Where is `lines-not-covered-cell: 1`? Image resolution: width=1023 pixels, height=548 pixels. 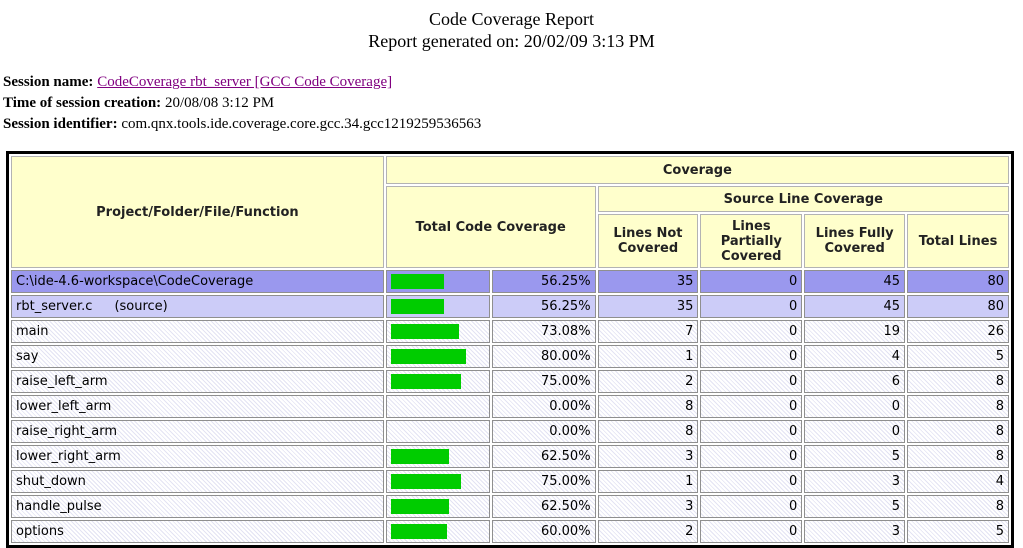 lines-not-covered-cell: 1 is located at coordinates (648, 356).